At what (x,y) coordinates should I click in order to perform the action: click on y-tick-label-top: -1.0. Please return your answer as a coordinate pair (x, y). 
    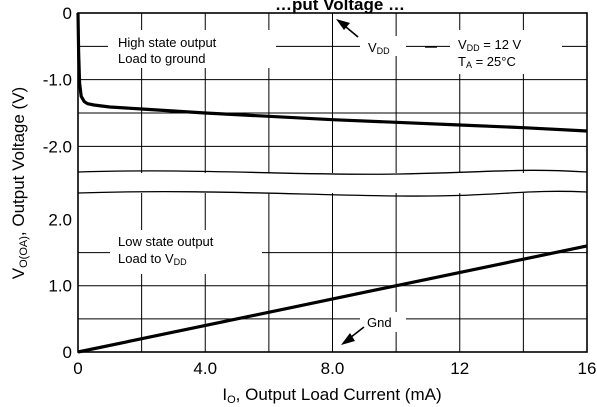
    Looking at the image, I should click on (57, 80).